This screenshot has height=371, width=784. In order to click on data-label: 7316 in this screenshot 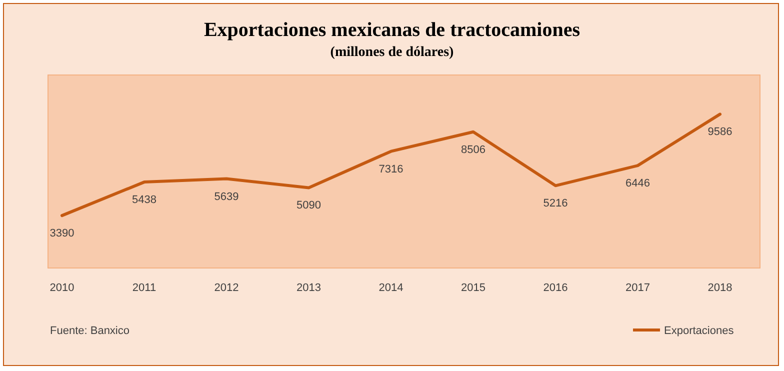, I will do `click(391, 169)`.